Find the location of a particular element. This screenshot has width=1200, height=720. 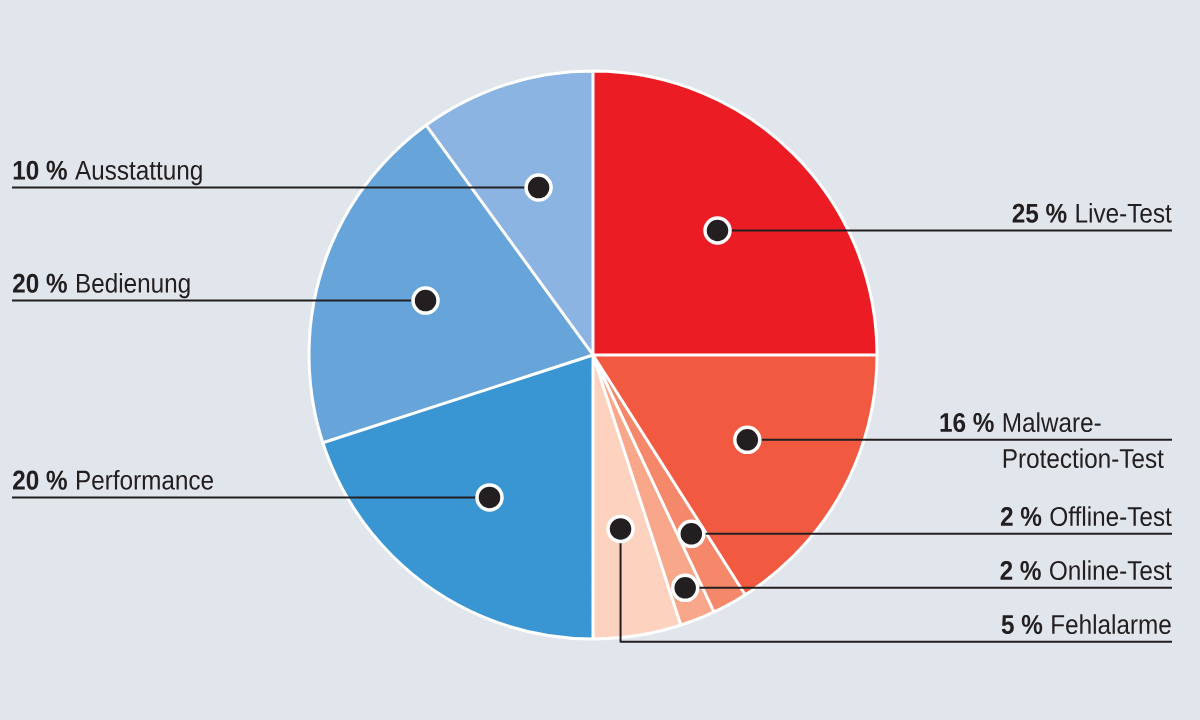

data-label: 16 % is located at coordinates (967, 422).